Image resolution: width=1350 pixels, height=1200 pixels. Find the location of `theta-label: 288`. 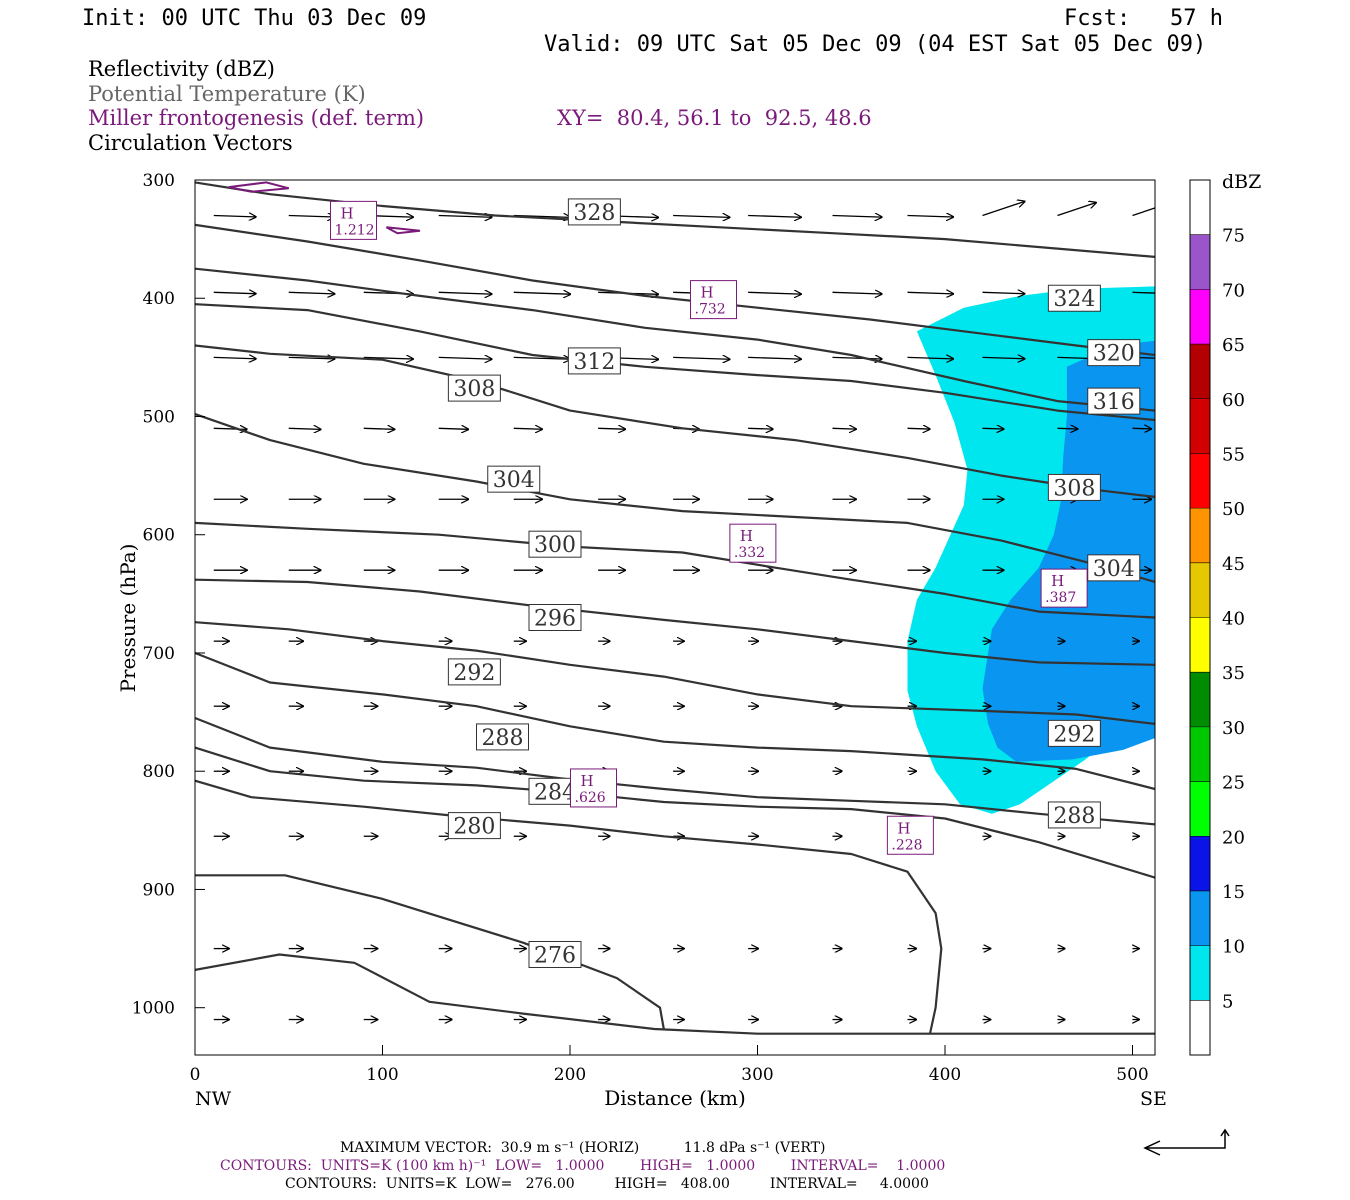

theta-label: 288 is located at coordinates (502, 737).